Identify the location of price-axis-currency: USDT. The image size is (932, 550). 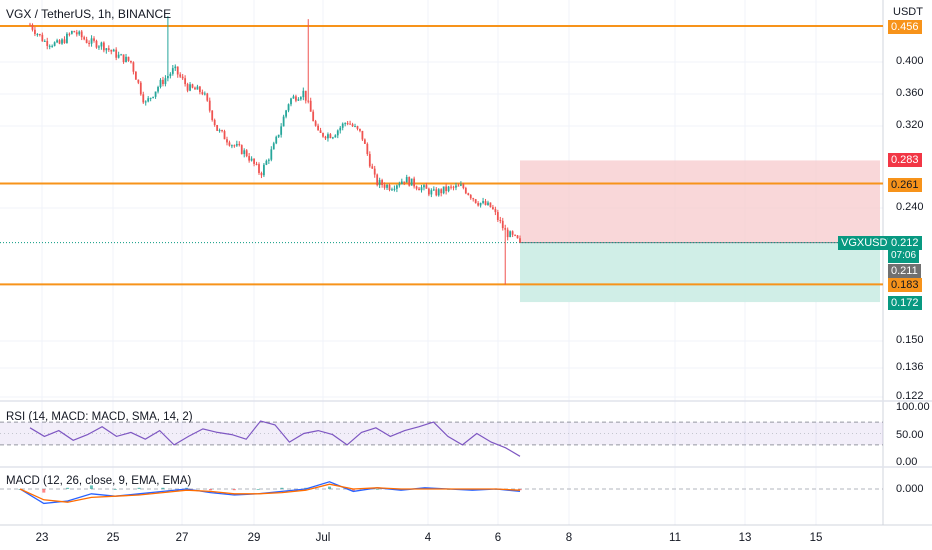
(908, 12).